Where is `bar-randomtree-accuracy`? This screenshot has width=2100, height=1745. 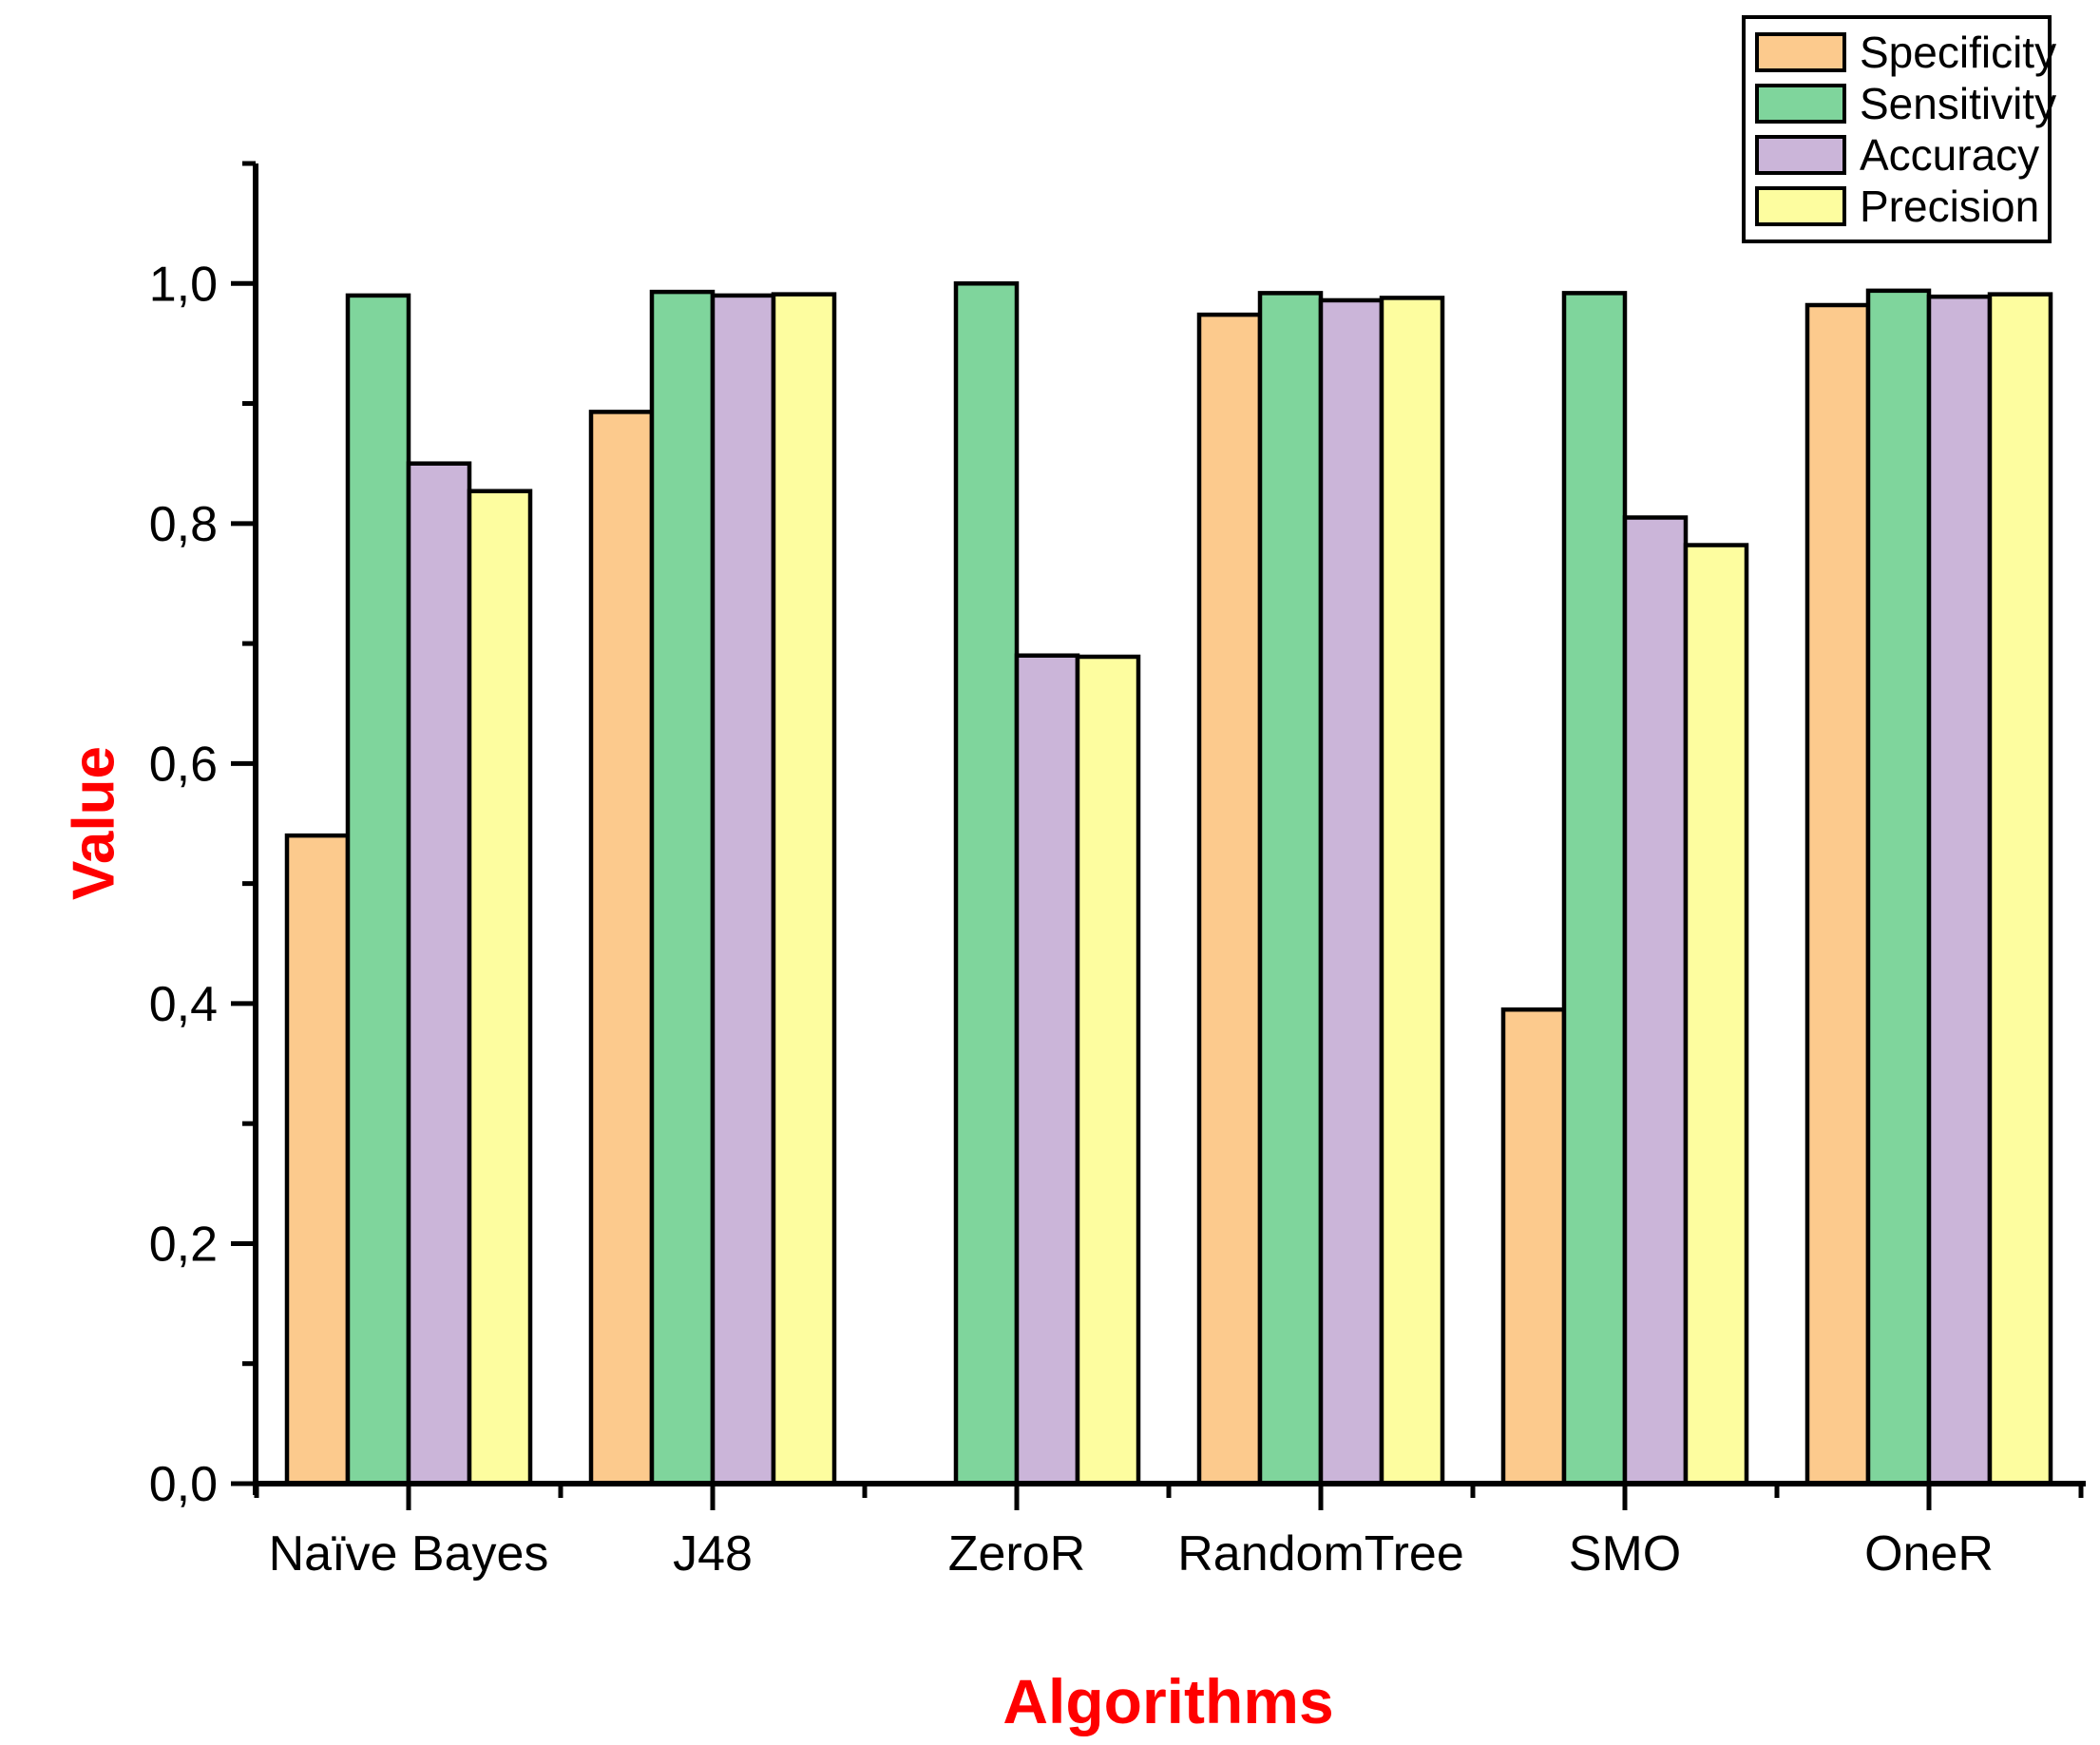
bar-randomtree-accuracy is located at coordinates (1351, 891).